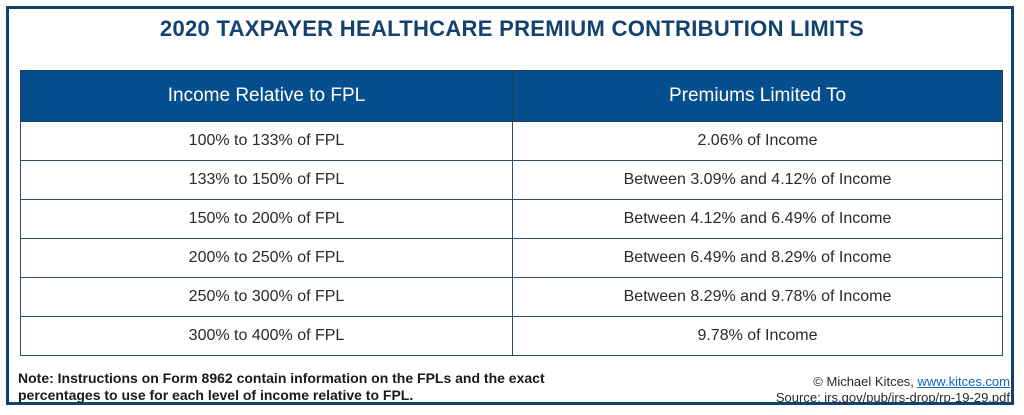 Image resolution: width=1024 pixels, height=415 pixels. Describe the element at coordinates (757, 336) in the screenshot. I see `premium-limit-cell: 9.78% of Income` at that location.